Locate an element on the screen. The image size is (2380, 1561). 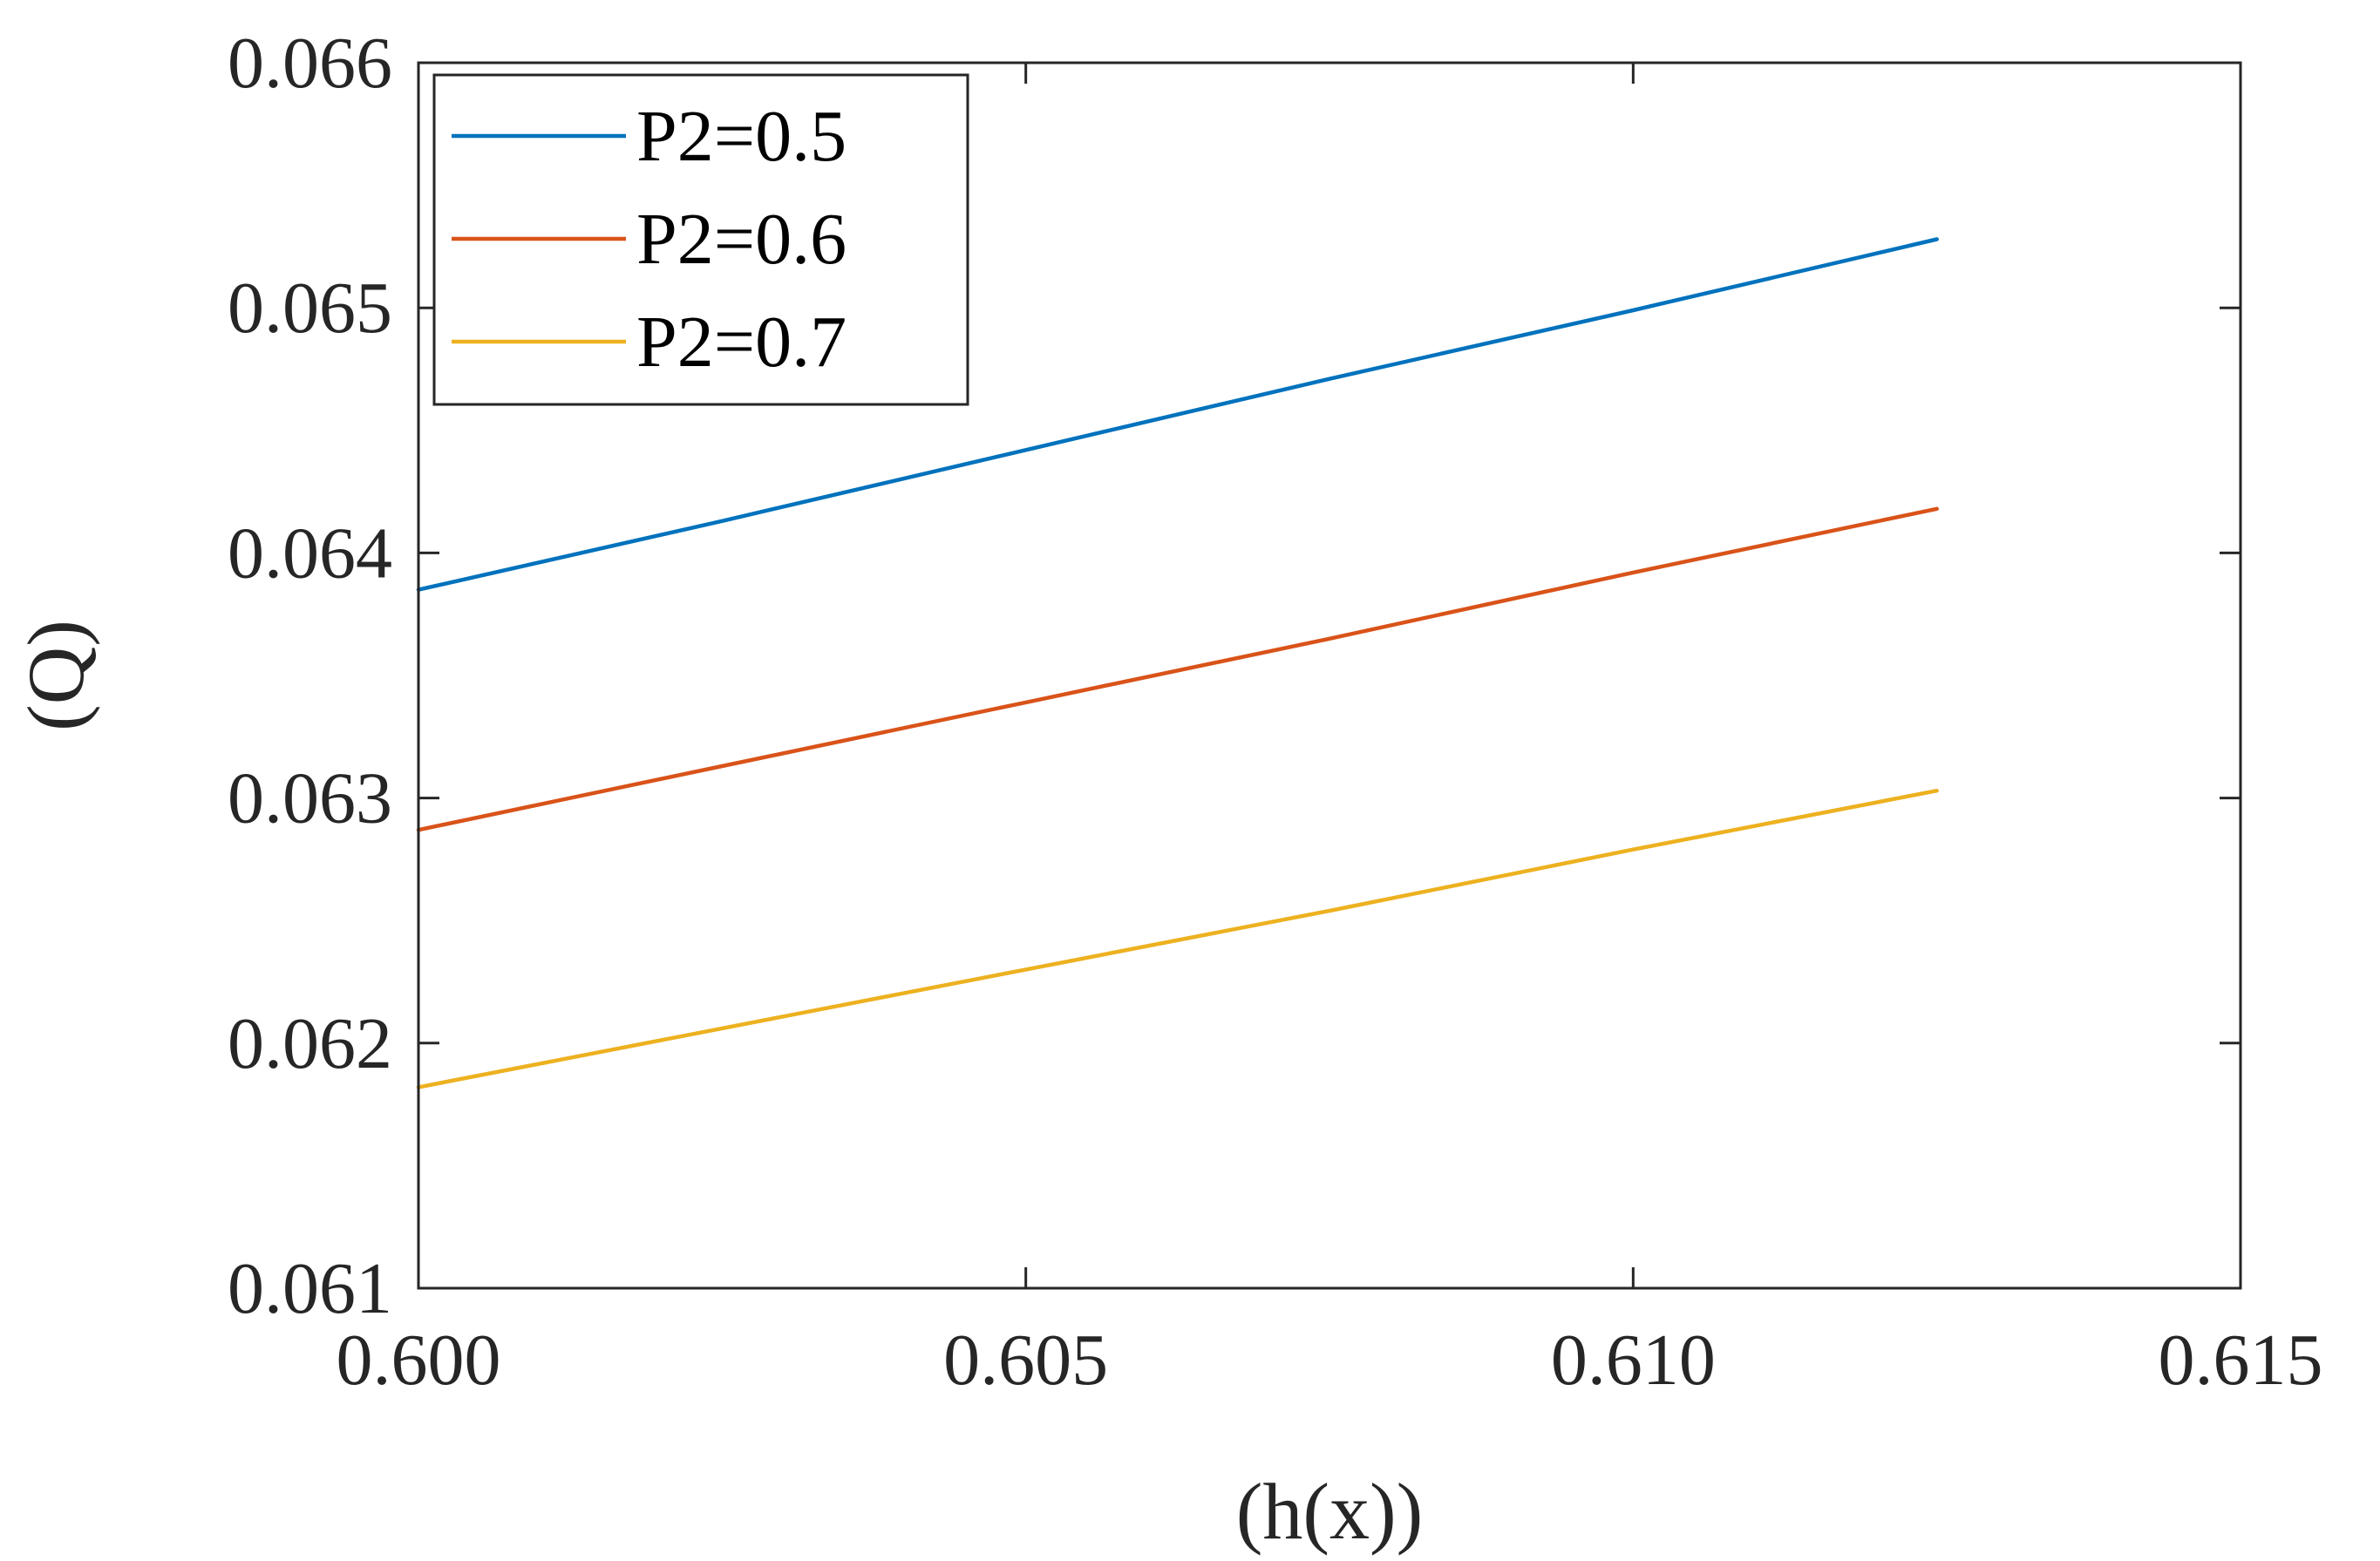
y-tick-label: 0.063 is located at coordinates (310, 798).